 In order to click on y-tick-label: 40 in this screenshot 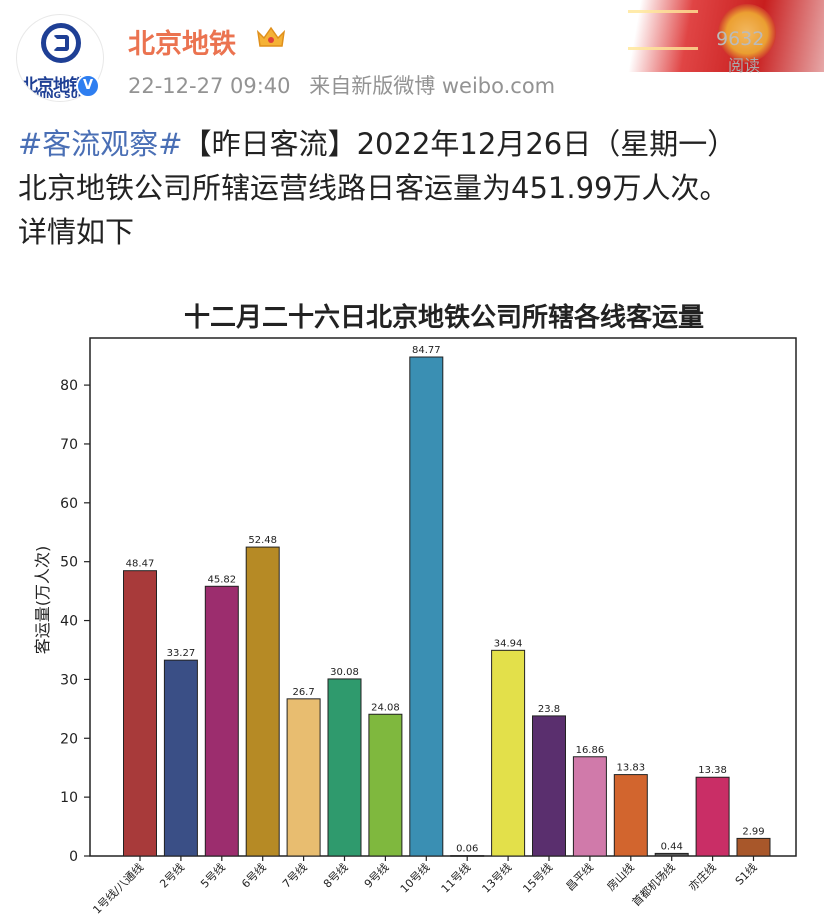, I will do `click(69, 622)`.